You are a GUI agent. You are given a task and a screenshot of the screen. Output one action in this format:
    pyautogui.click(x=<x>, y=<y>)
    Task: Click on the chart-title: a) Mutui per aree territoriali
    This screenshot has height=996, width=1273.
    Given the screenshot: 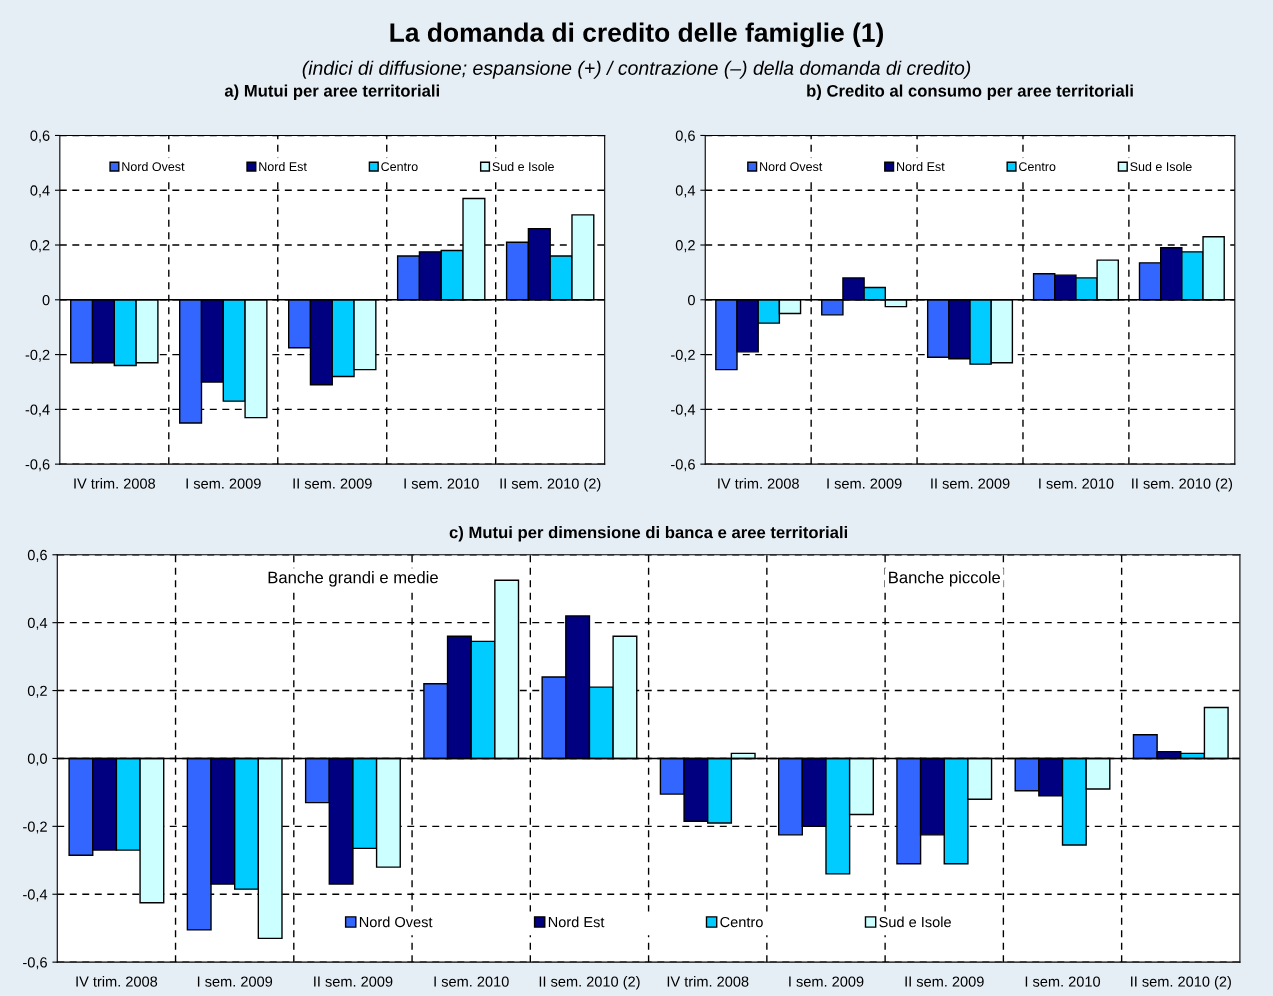 What is the action you would take?
    pyautogui.click(x=331, y=92)
    